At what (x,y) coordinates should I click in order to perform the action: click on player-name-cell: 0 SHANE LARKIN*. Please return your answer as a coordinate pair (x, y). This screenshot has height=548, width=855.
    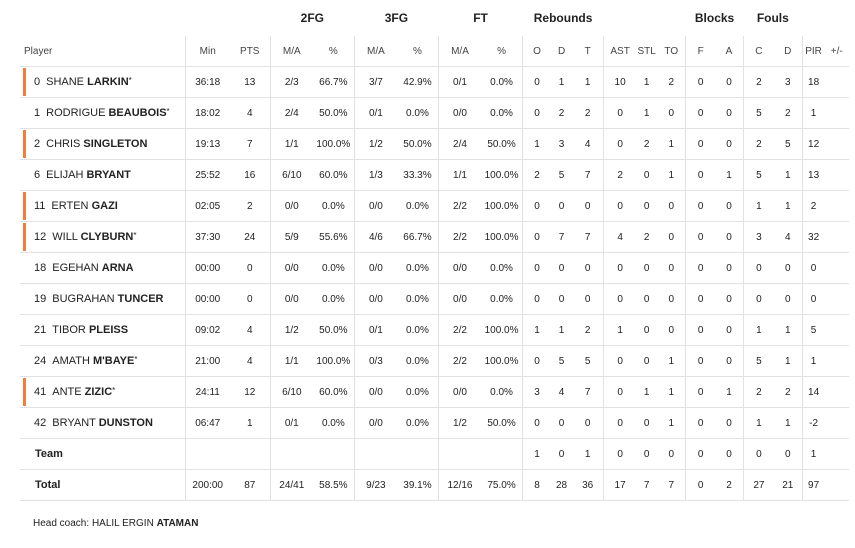
    Looking at the image, I should click on (103, 82).